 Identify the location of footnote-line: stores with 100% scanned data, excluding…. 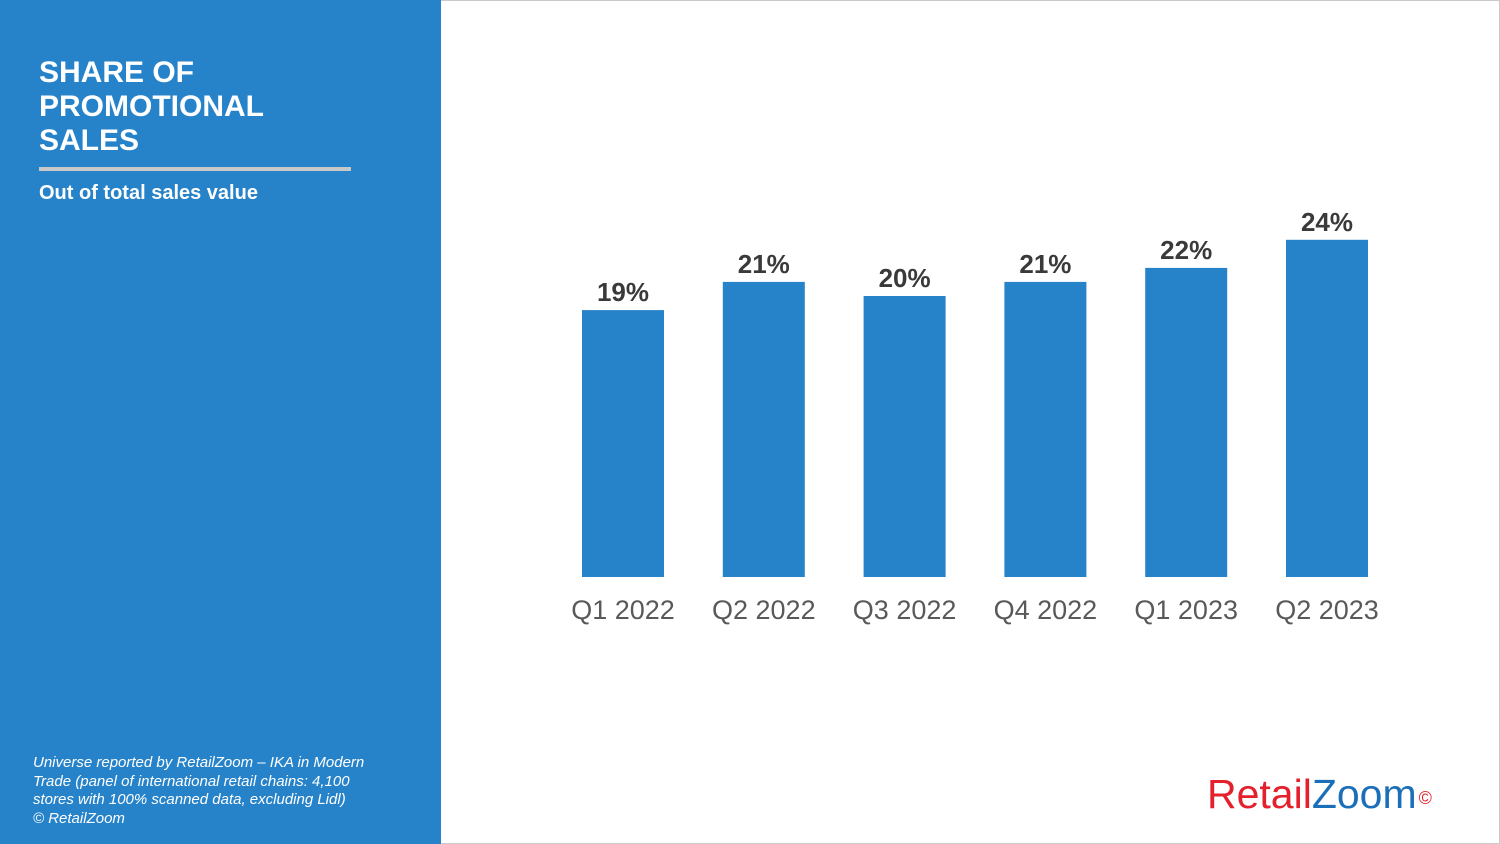
(189, 799).